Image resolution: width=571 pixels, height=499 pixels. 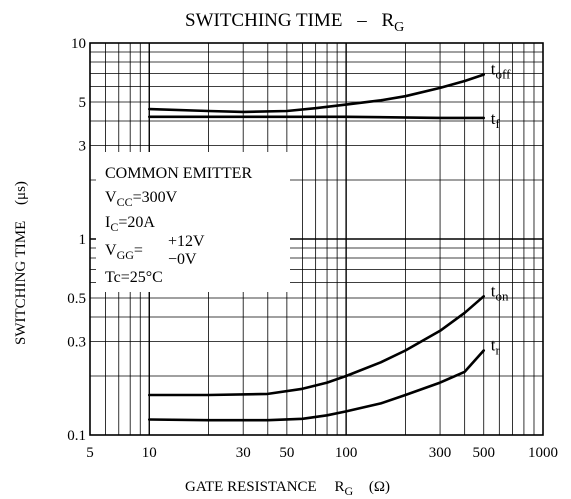 I want to click on x-axis-label: GATE RESISTANCE RG (Ω), so click(x=287, y=489).